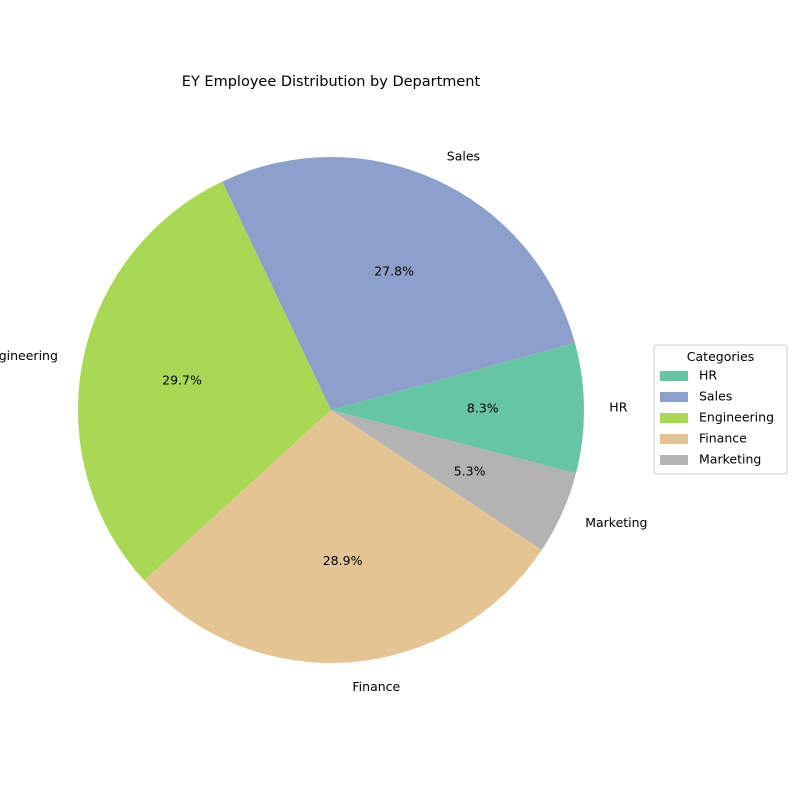  Describe the element at coordinates (618, 406) in the screenshot. I see `slice-label-hr: HR` at that location.